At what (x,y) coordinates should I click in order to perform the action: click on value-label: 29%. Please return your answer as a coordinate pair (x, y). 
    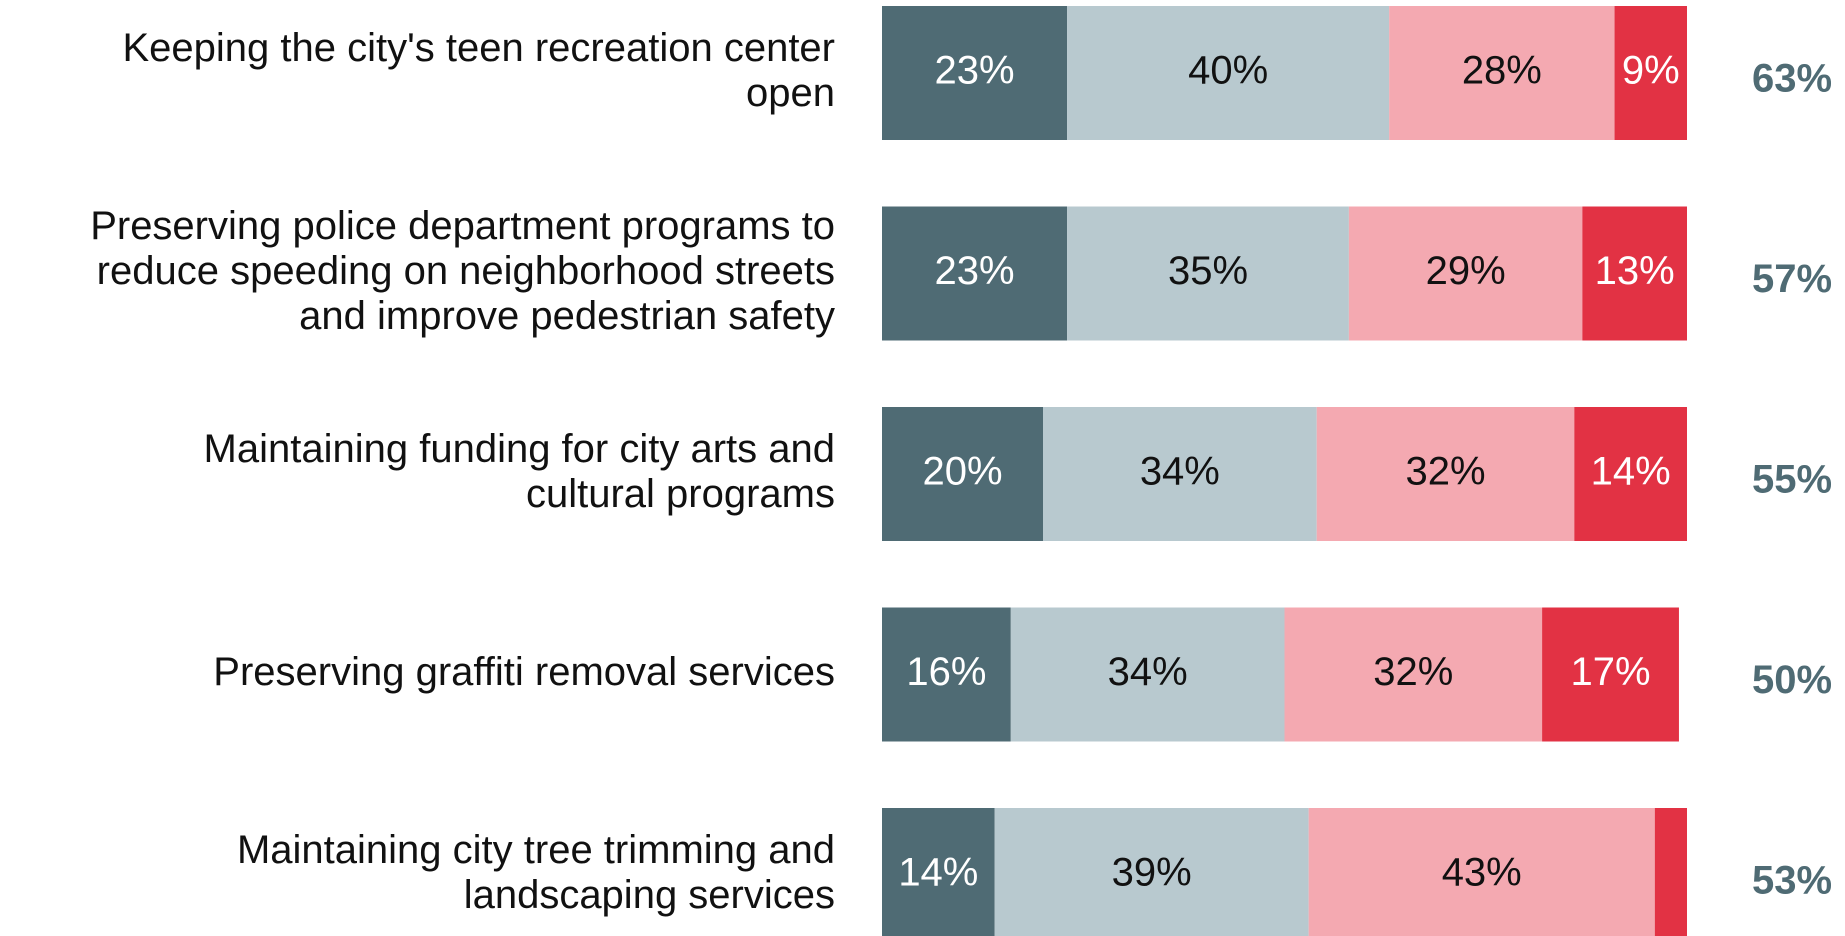
    Looking at the image, I should click on (1466, 271).